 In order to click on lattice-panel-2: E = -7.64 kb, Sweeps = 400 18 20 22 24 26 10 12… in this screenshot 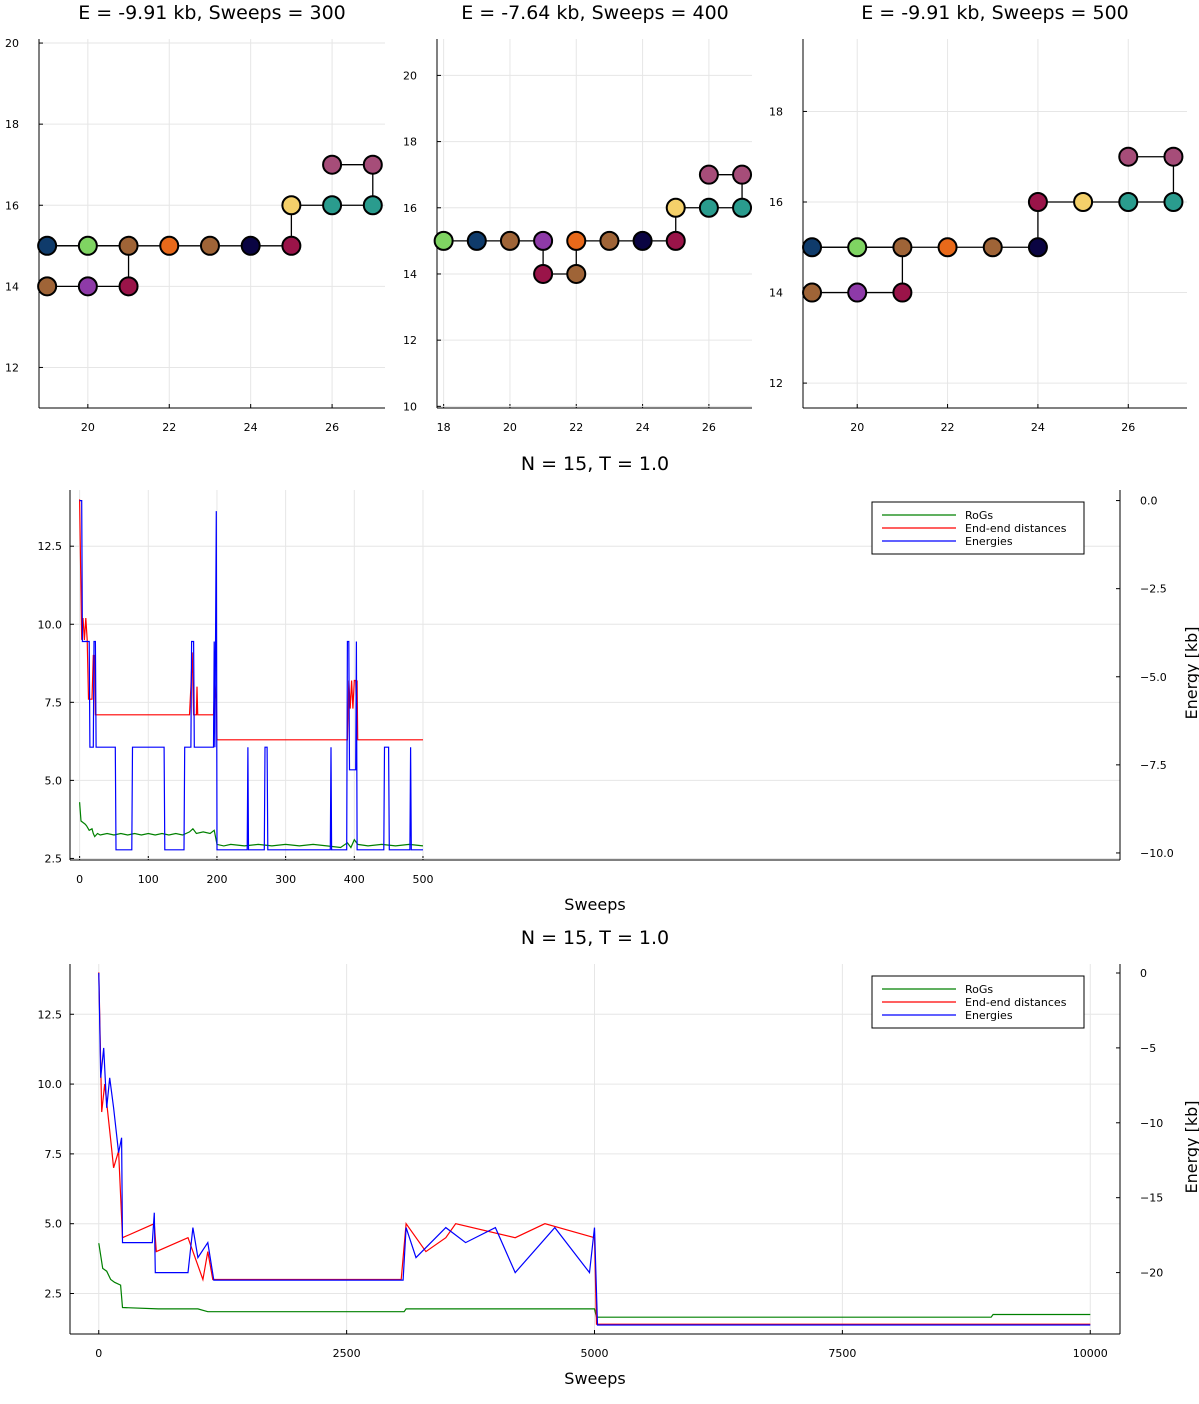, I will do `click(578, 218)`.